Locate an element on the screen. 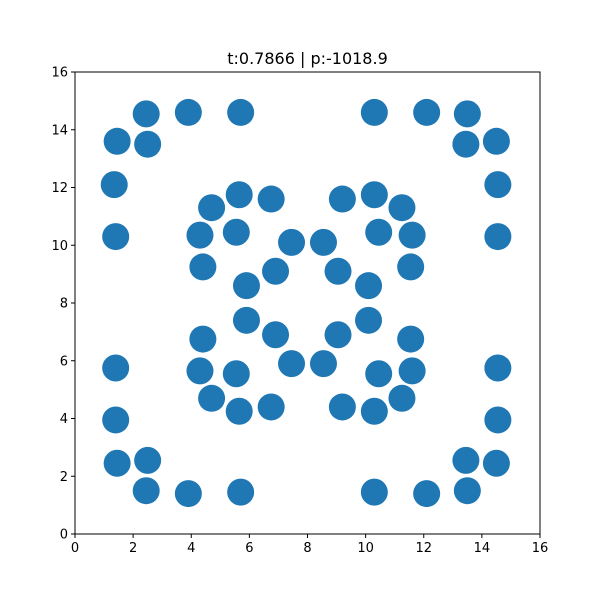 This screenshot has height=600, width=600. y-tick-label: 12 is located at coordinates (59, 188).